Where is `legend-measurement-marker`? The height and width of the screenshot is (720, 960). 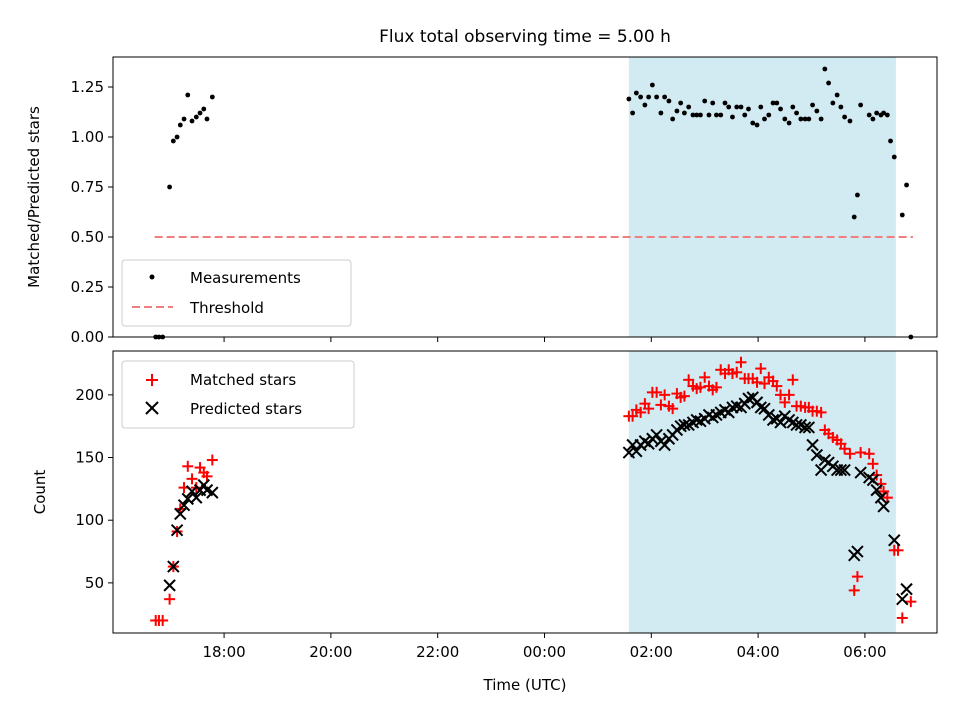 legend-measurement-marker is located at coordinates (152, 277).